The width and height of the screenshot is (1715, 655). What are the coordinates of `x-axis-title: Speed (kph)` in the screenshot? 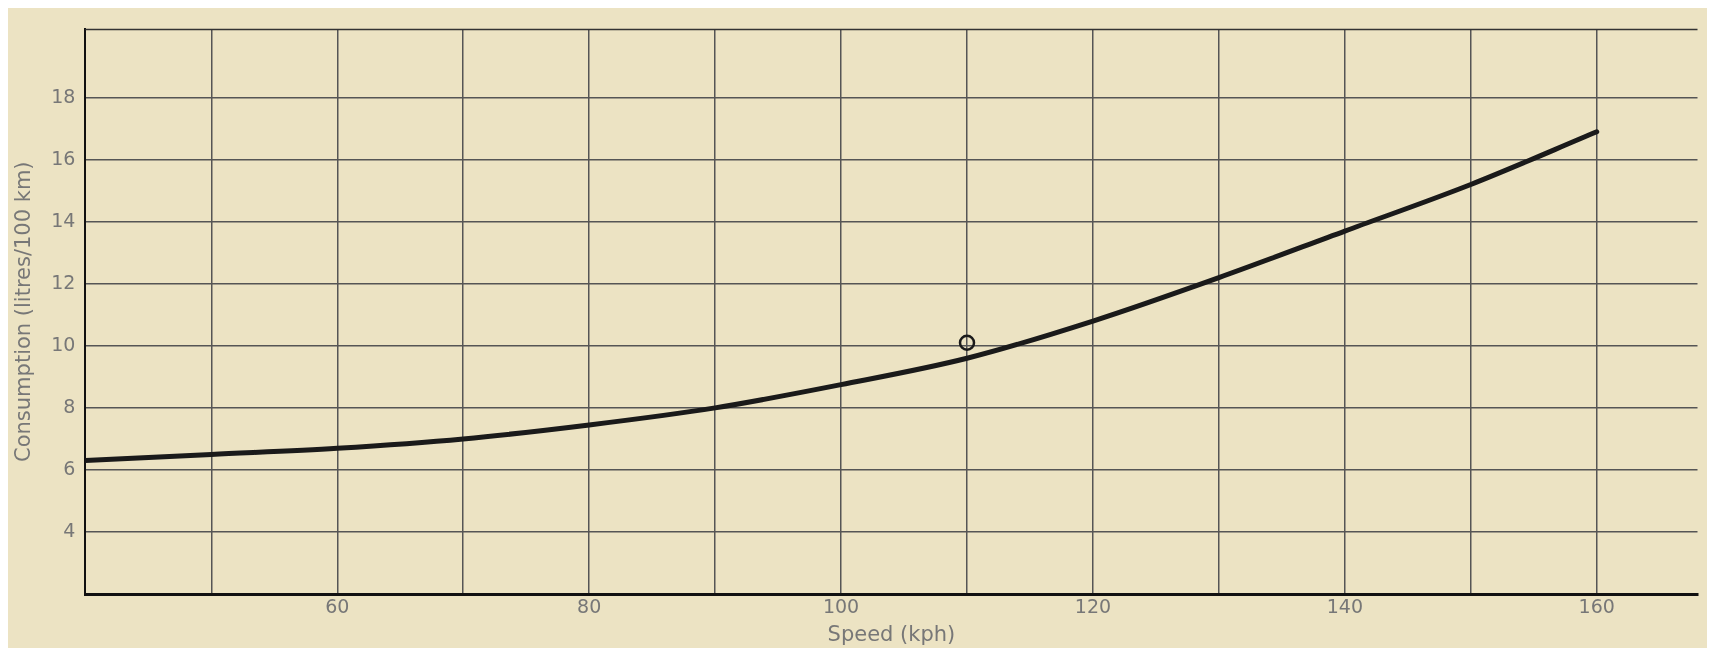 It's located at (891, 633).